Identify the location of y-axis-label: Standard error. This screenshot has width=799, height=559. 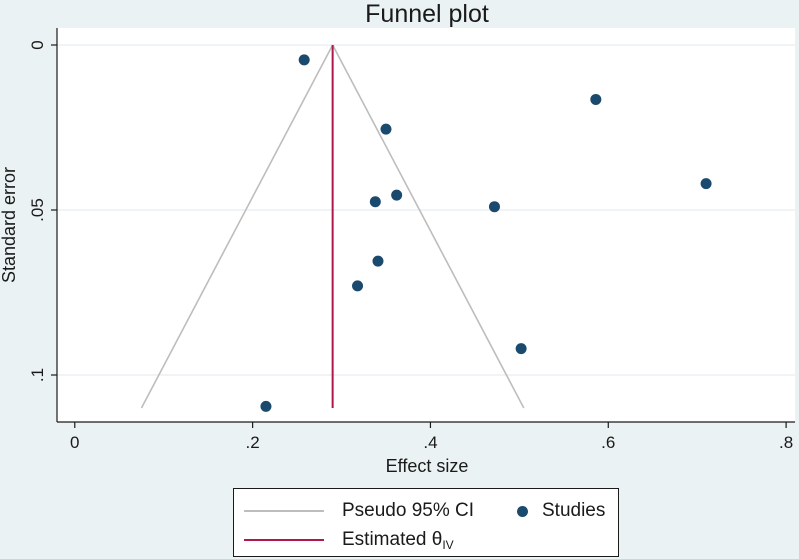
(9, 225).